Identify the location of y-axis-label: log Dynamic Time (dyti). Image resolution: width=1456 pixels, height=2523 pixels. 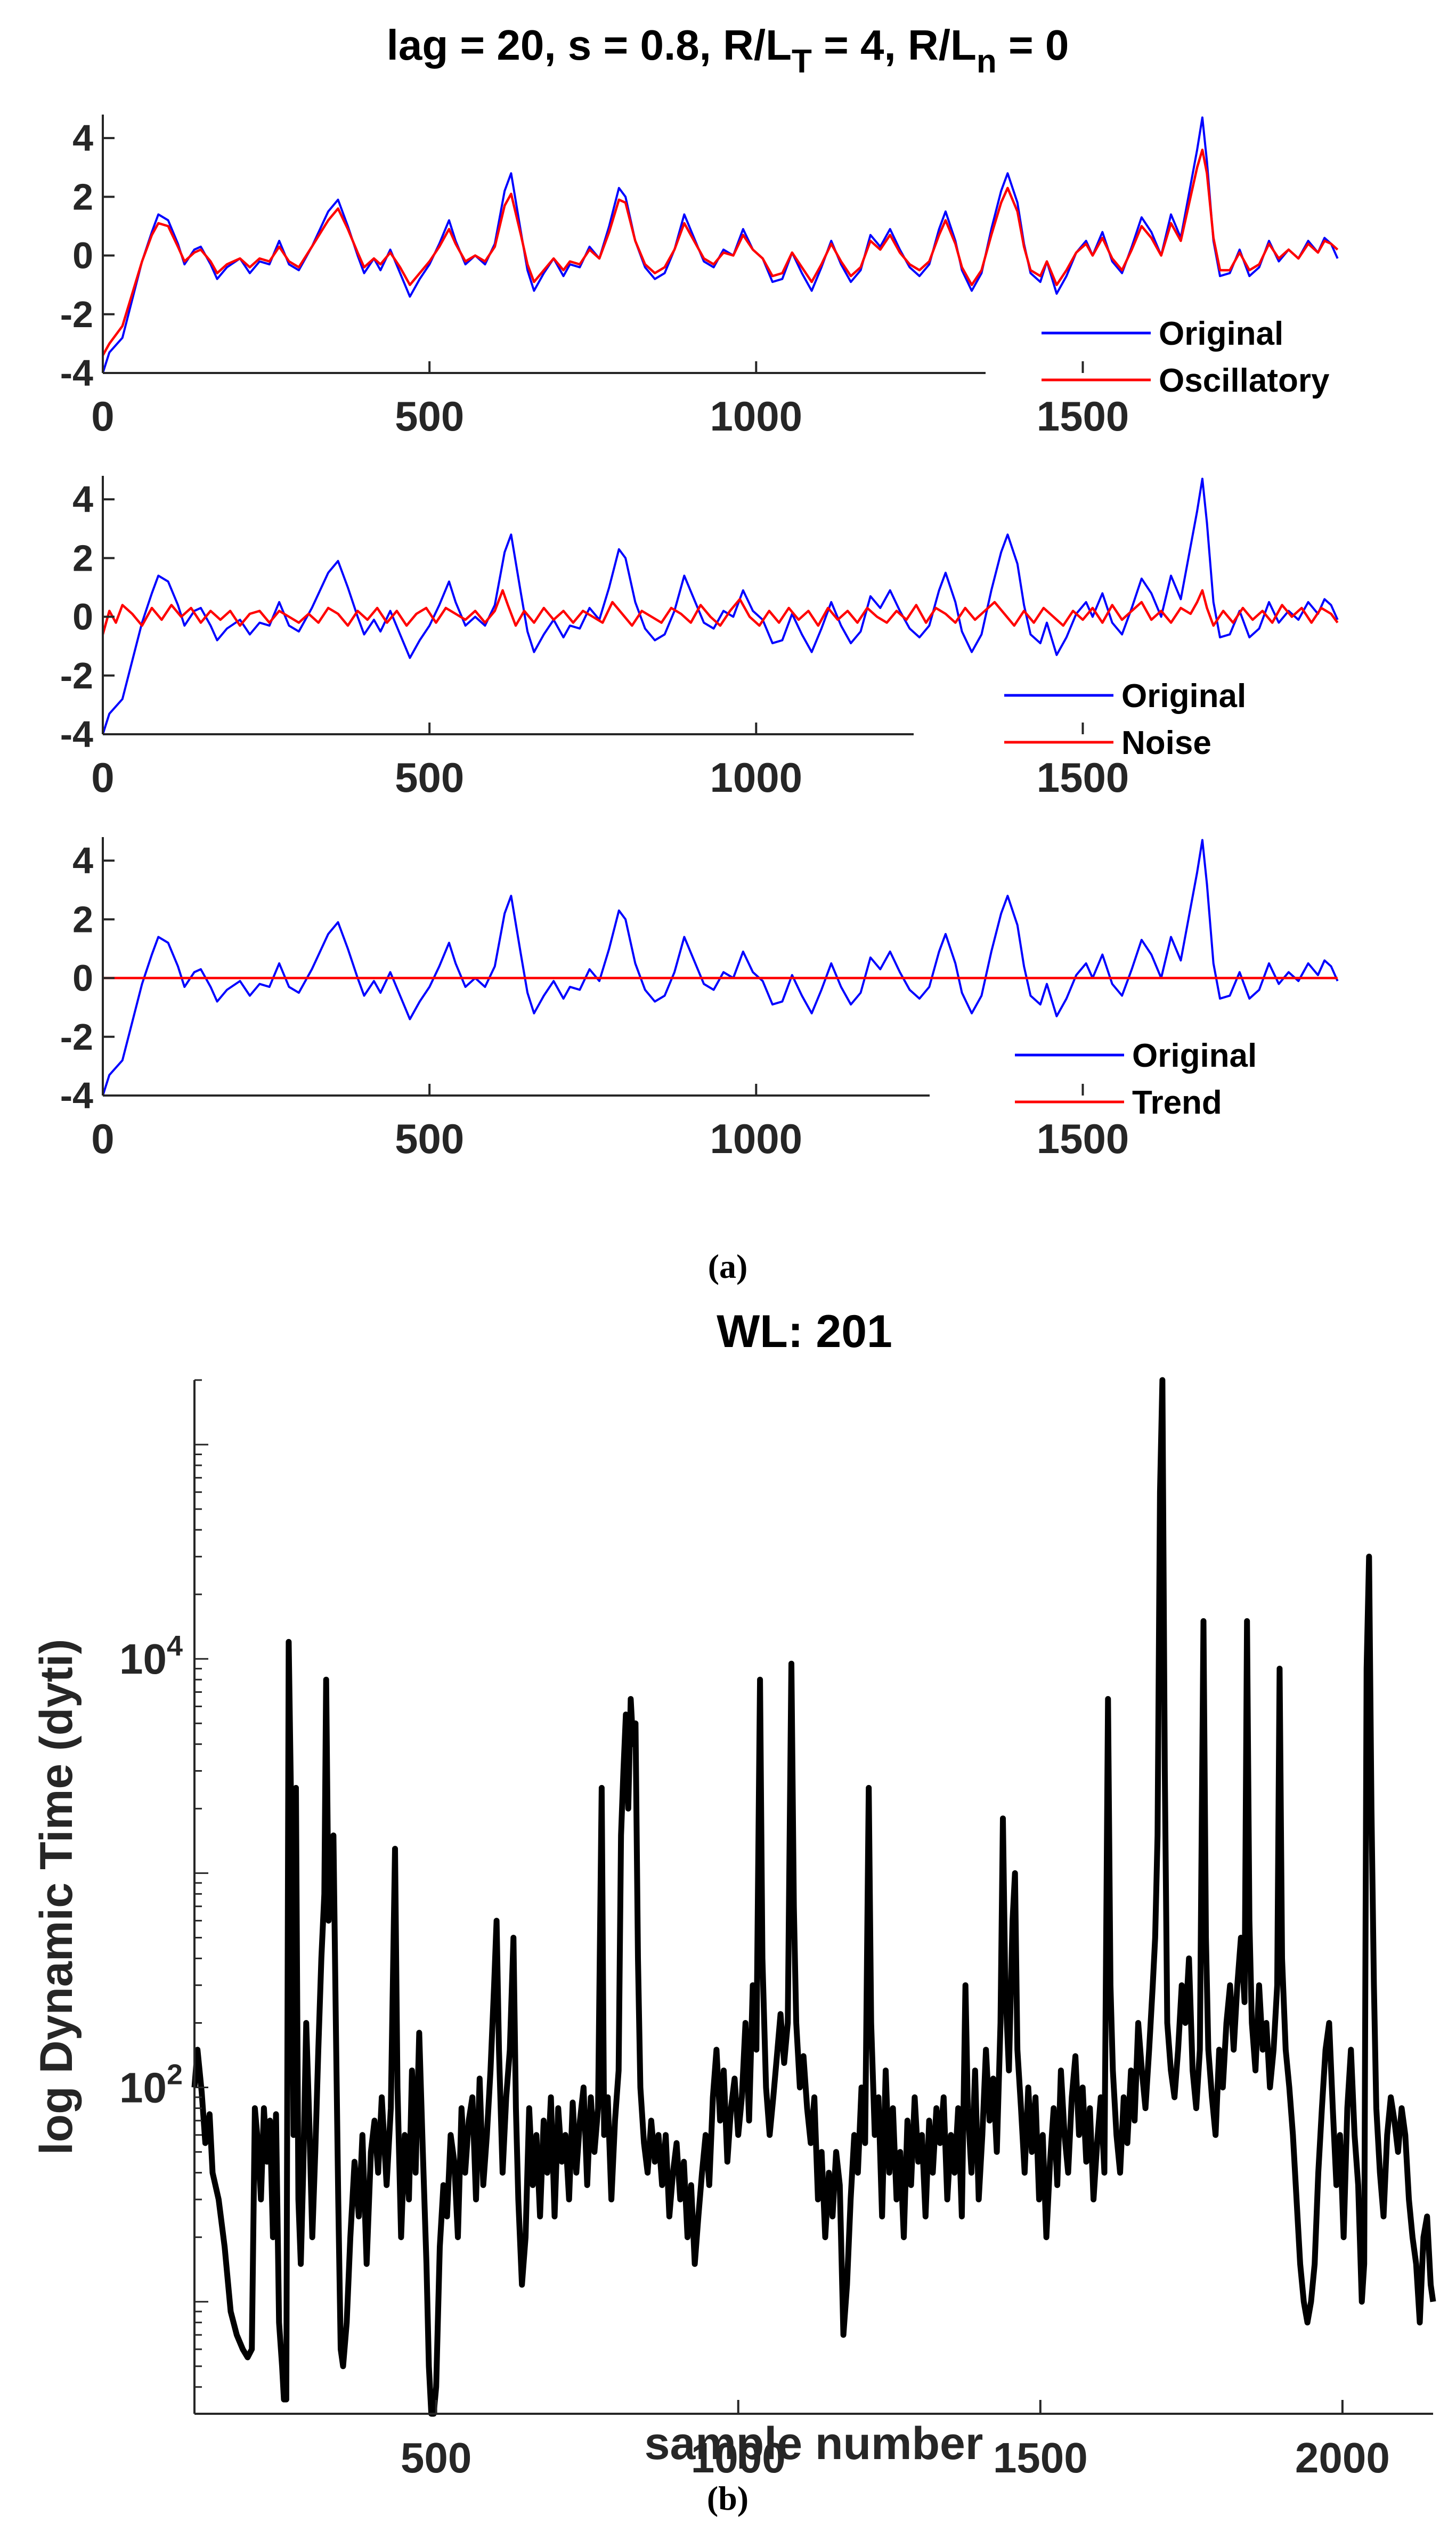
(56, 1897).